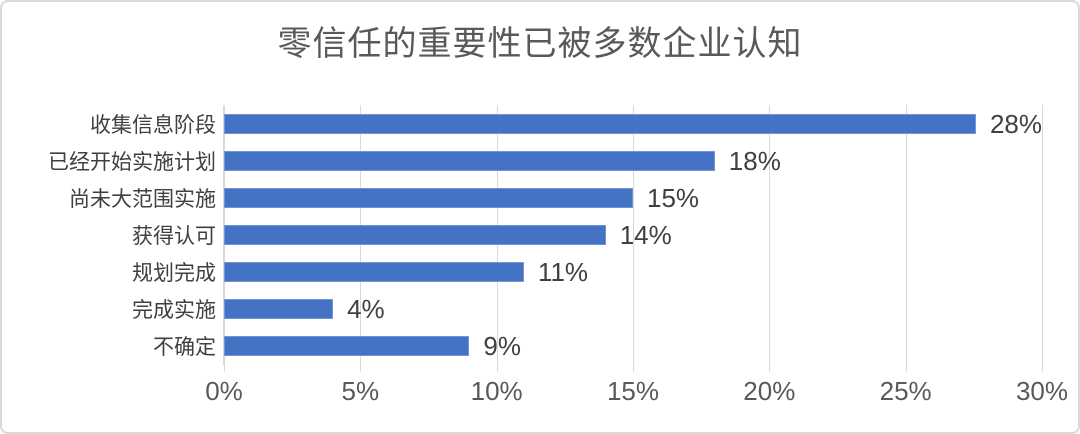  Describe the element at coordinates (174, 236) in the screenshot. I see `category-label: 获得认可` at that location.